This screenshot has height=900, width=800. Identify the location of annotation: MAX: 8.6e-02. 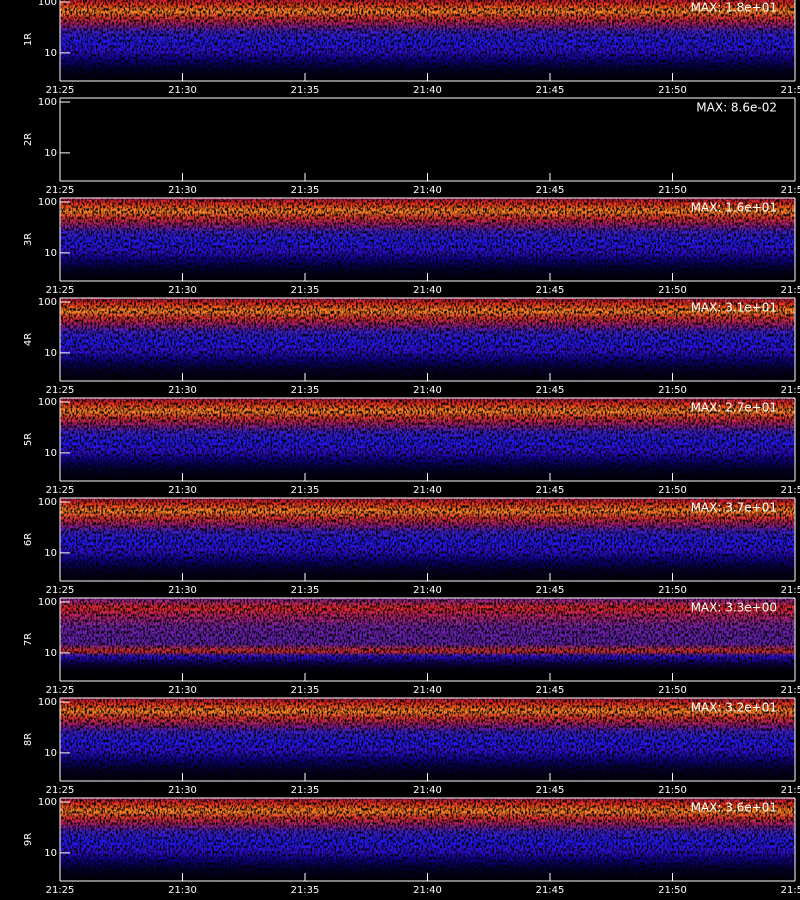
(736, 108).